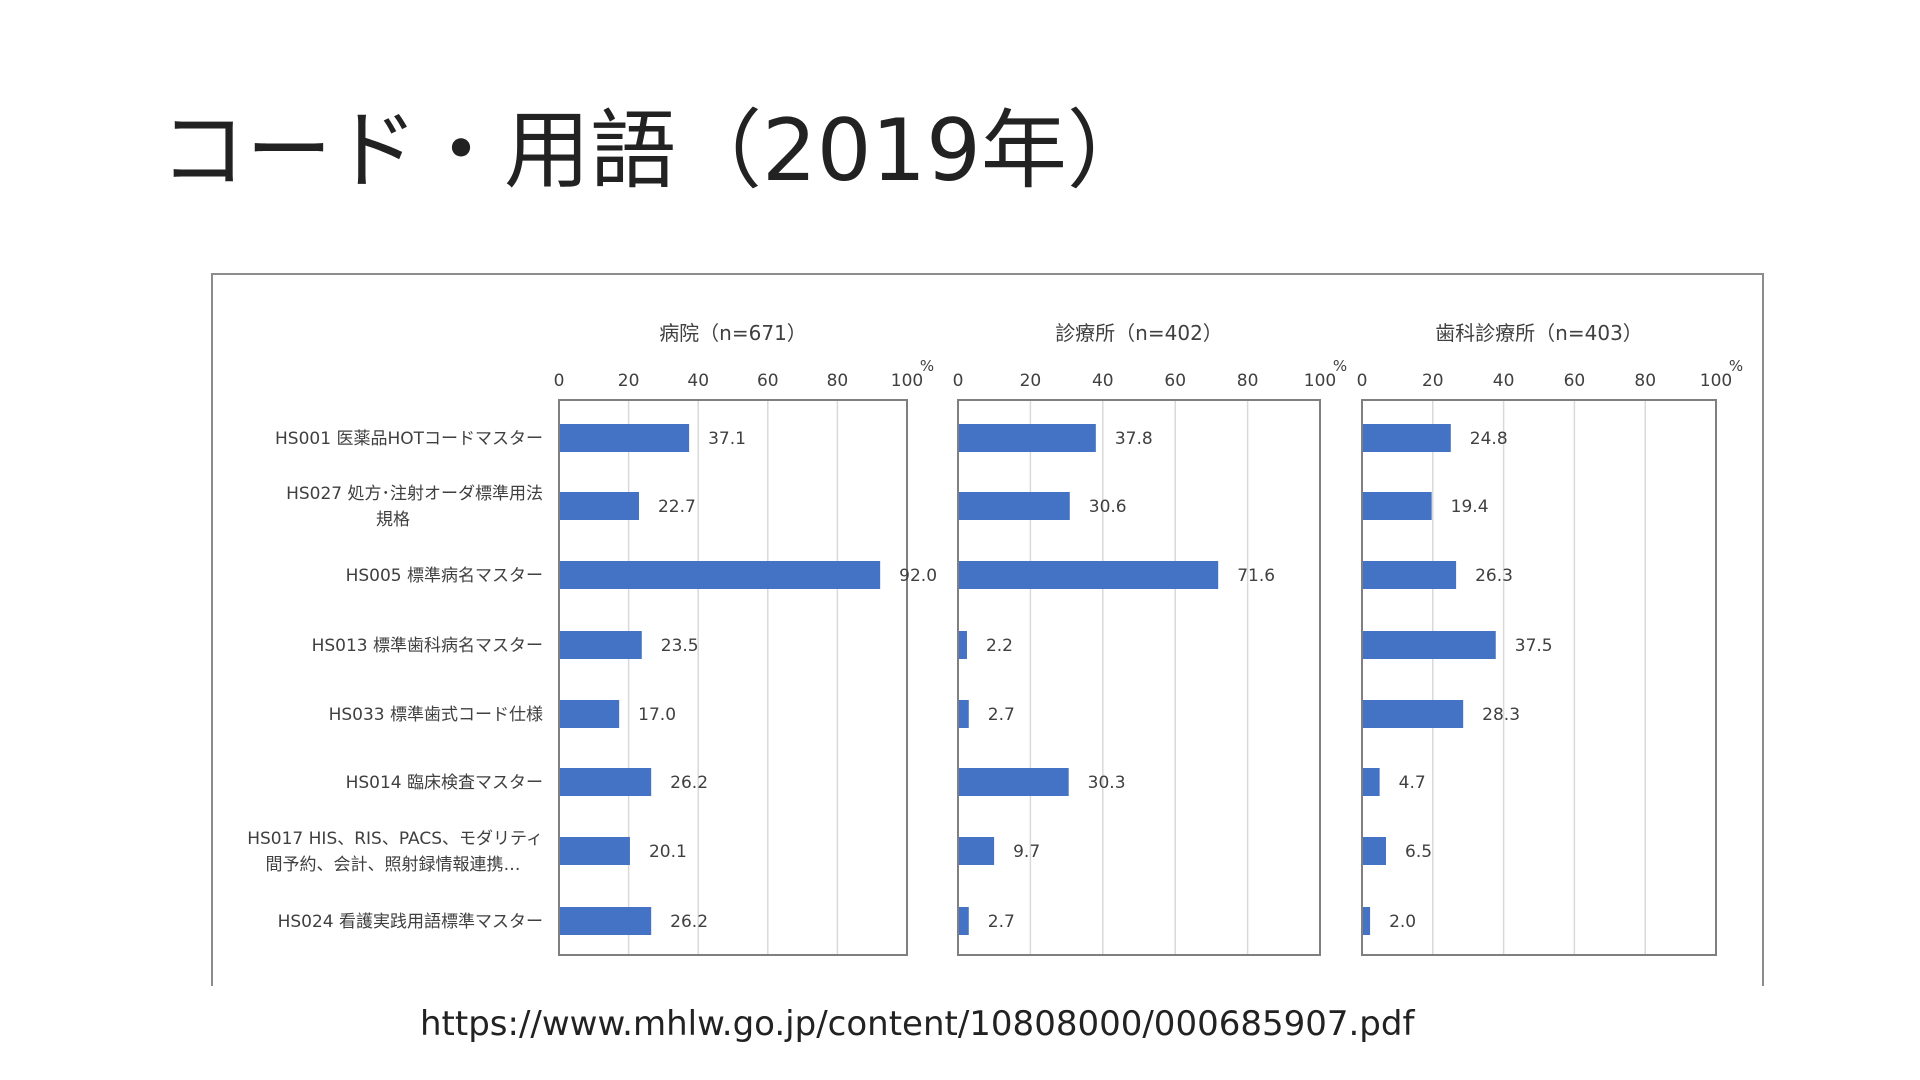  I want to click on data-label: 71.6, so click(1256, 576).